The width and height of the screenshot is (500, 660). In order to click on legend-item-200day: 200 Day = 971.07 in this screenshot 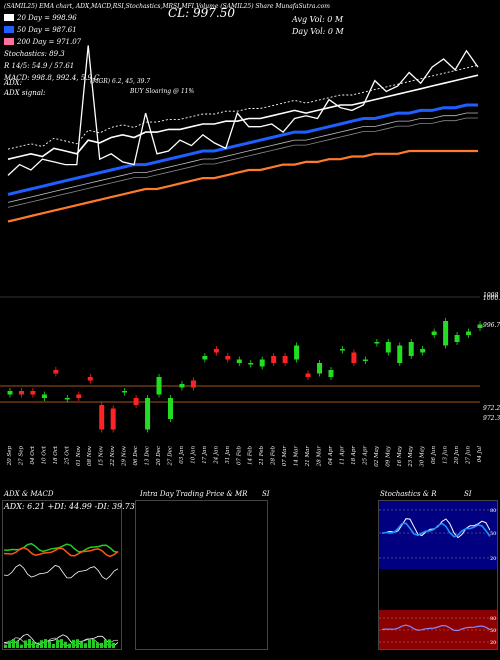, I will do `click(51, 42)`.